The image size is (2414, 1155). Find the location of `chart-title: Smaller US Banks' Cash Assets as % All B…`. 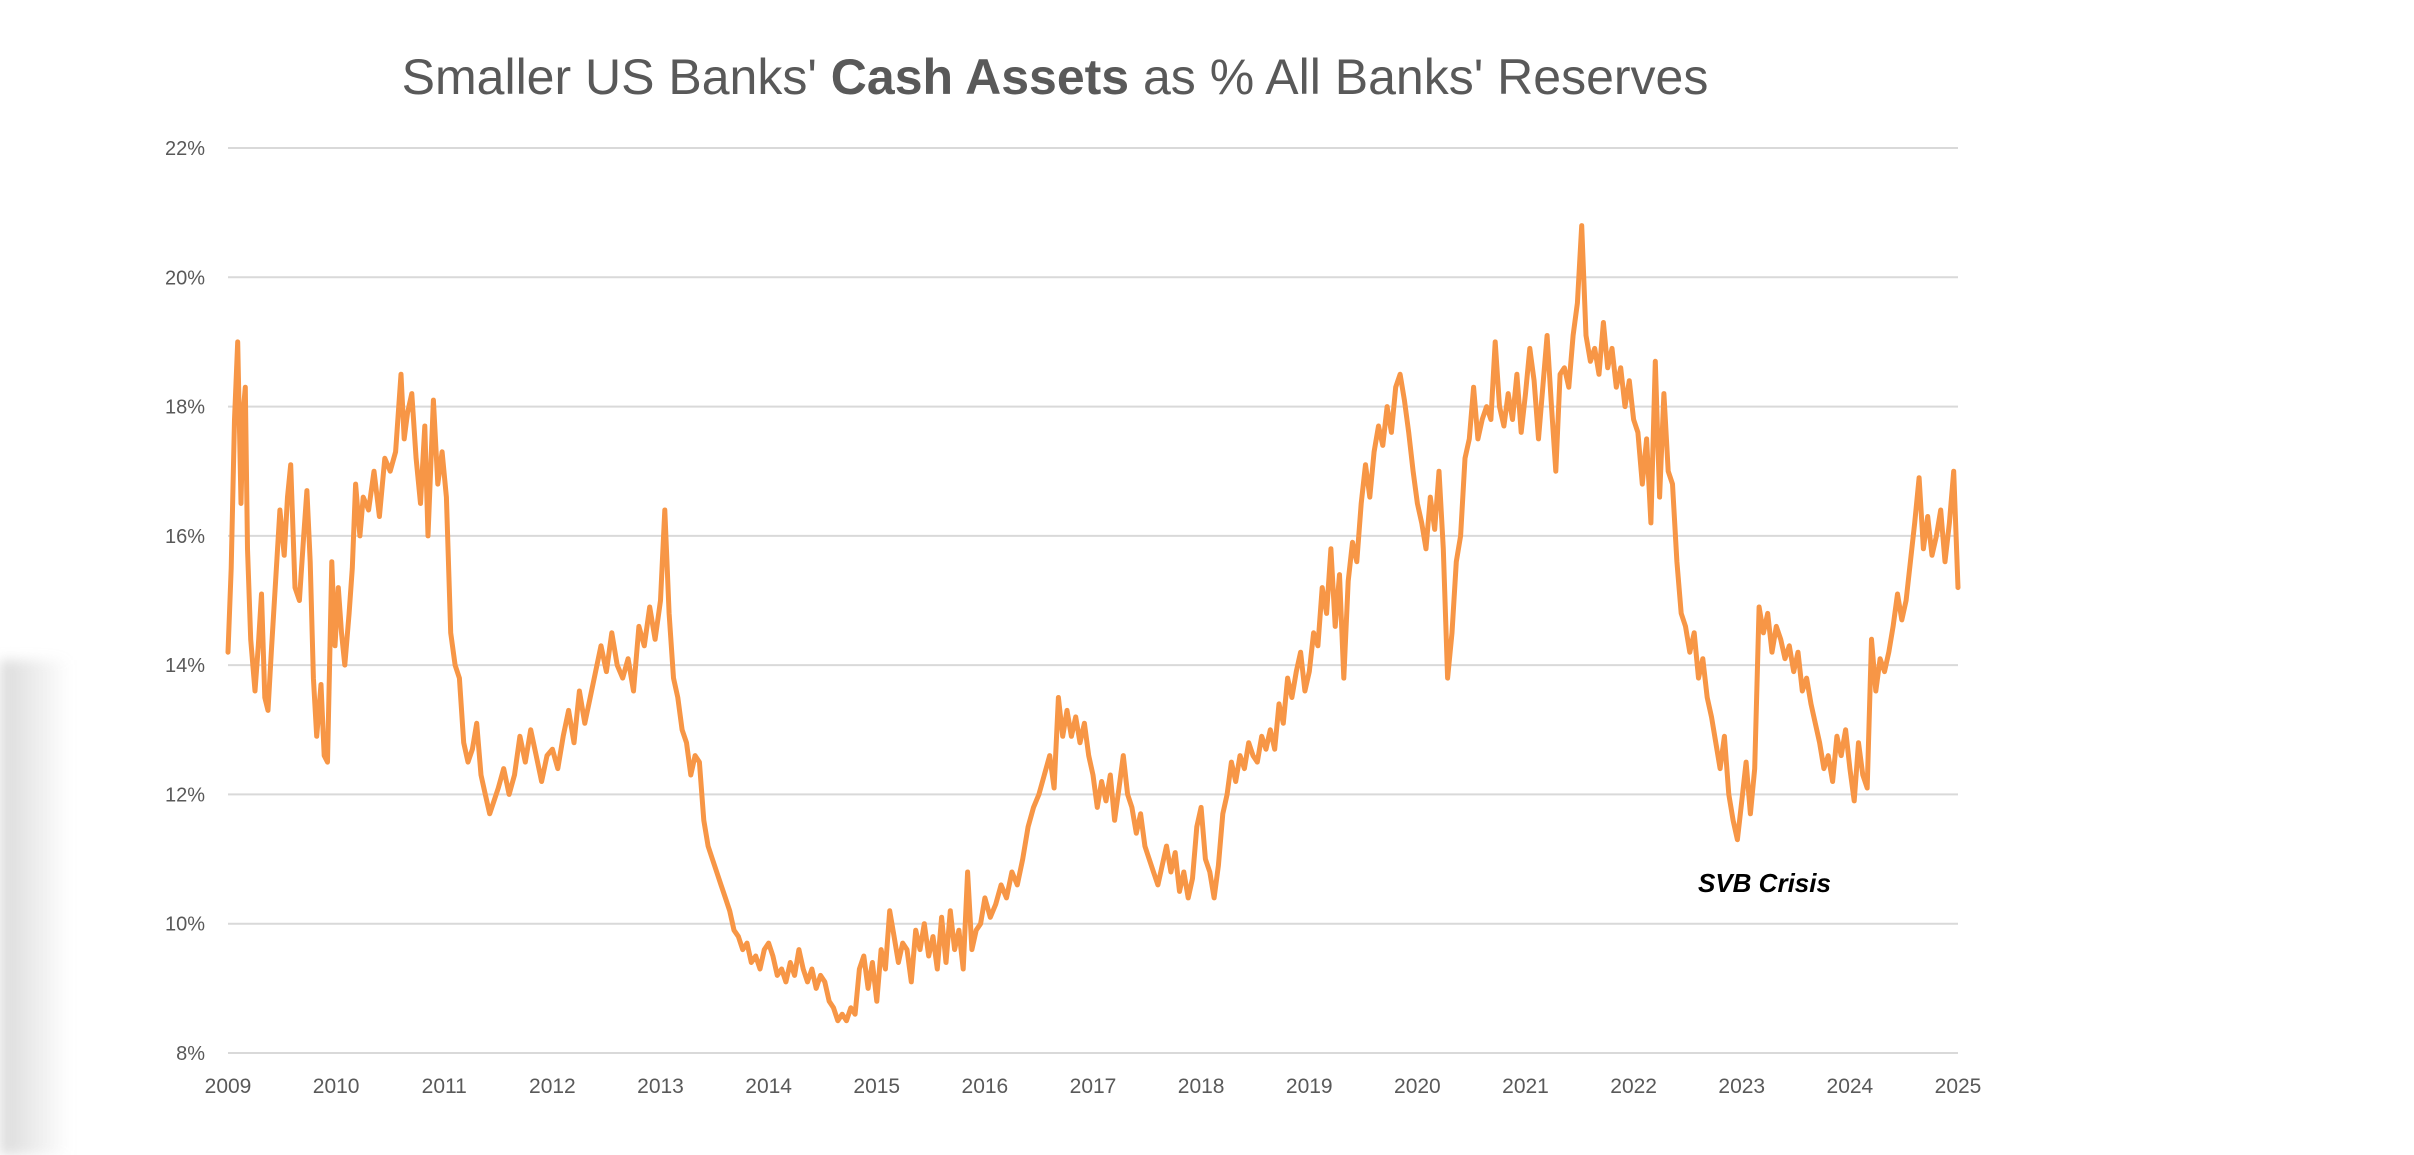

chart-title: Smaller US Banks' Cash Assets as % All B… is located at coordinates (1055, 77).